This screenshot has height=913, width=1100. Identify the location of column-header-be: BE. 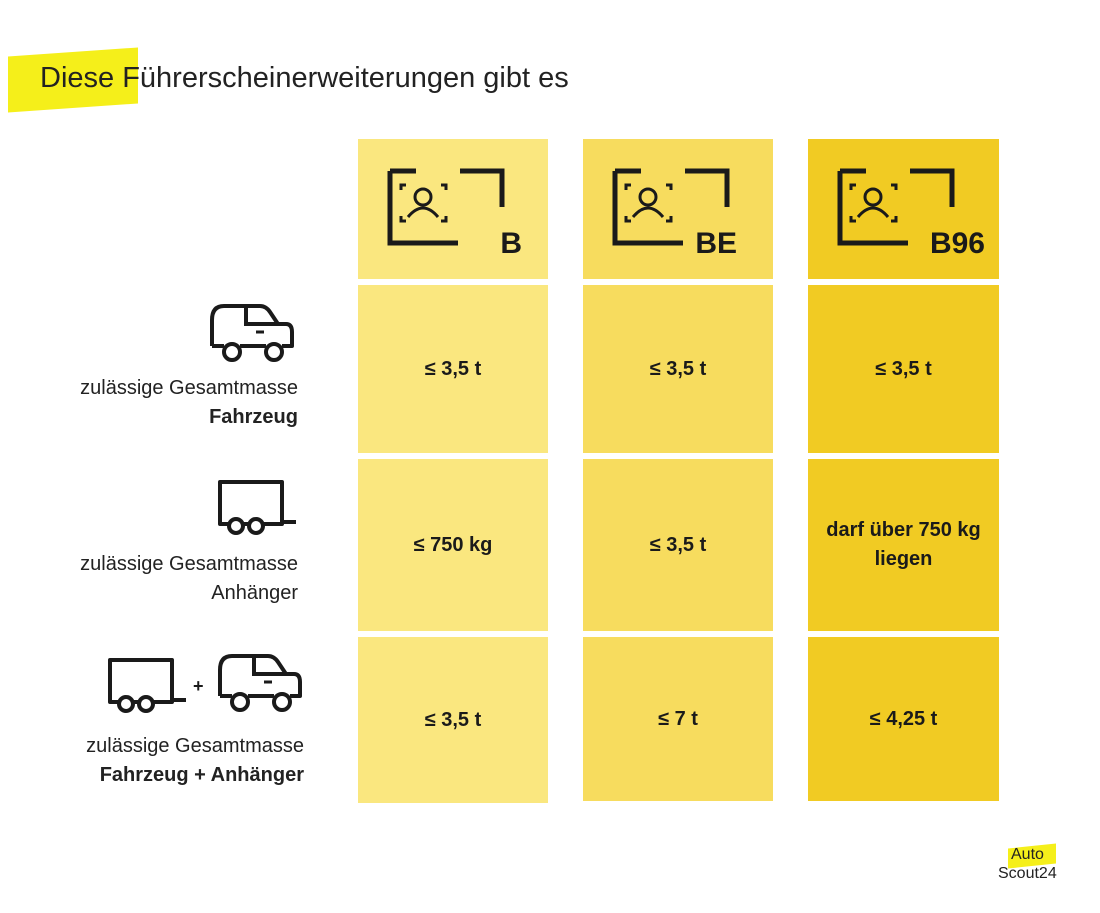
(678, 209).